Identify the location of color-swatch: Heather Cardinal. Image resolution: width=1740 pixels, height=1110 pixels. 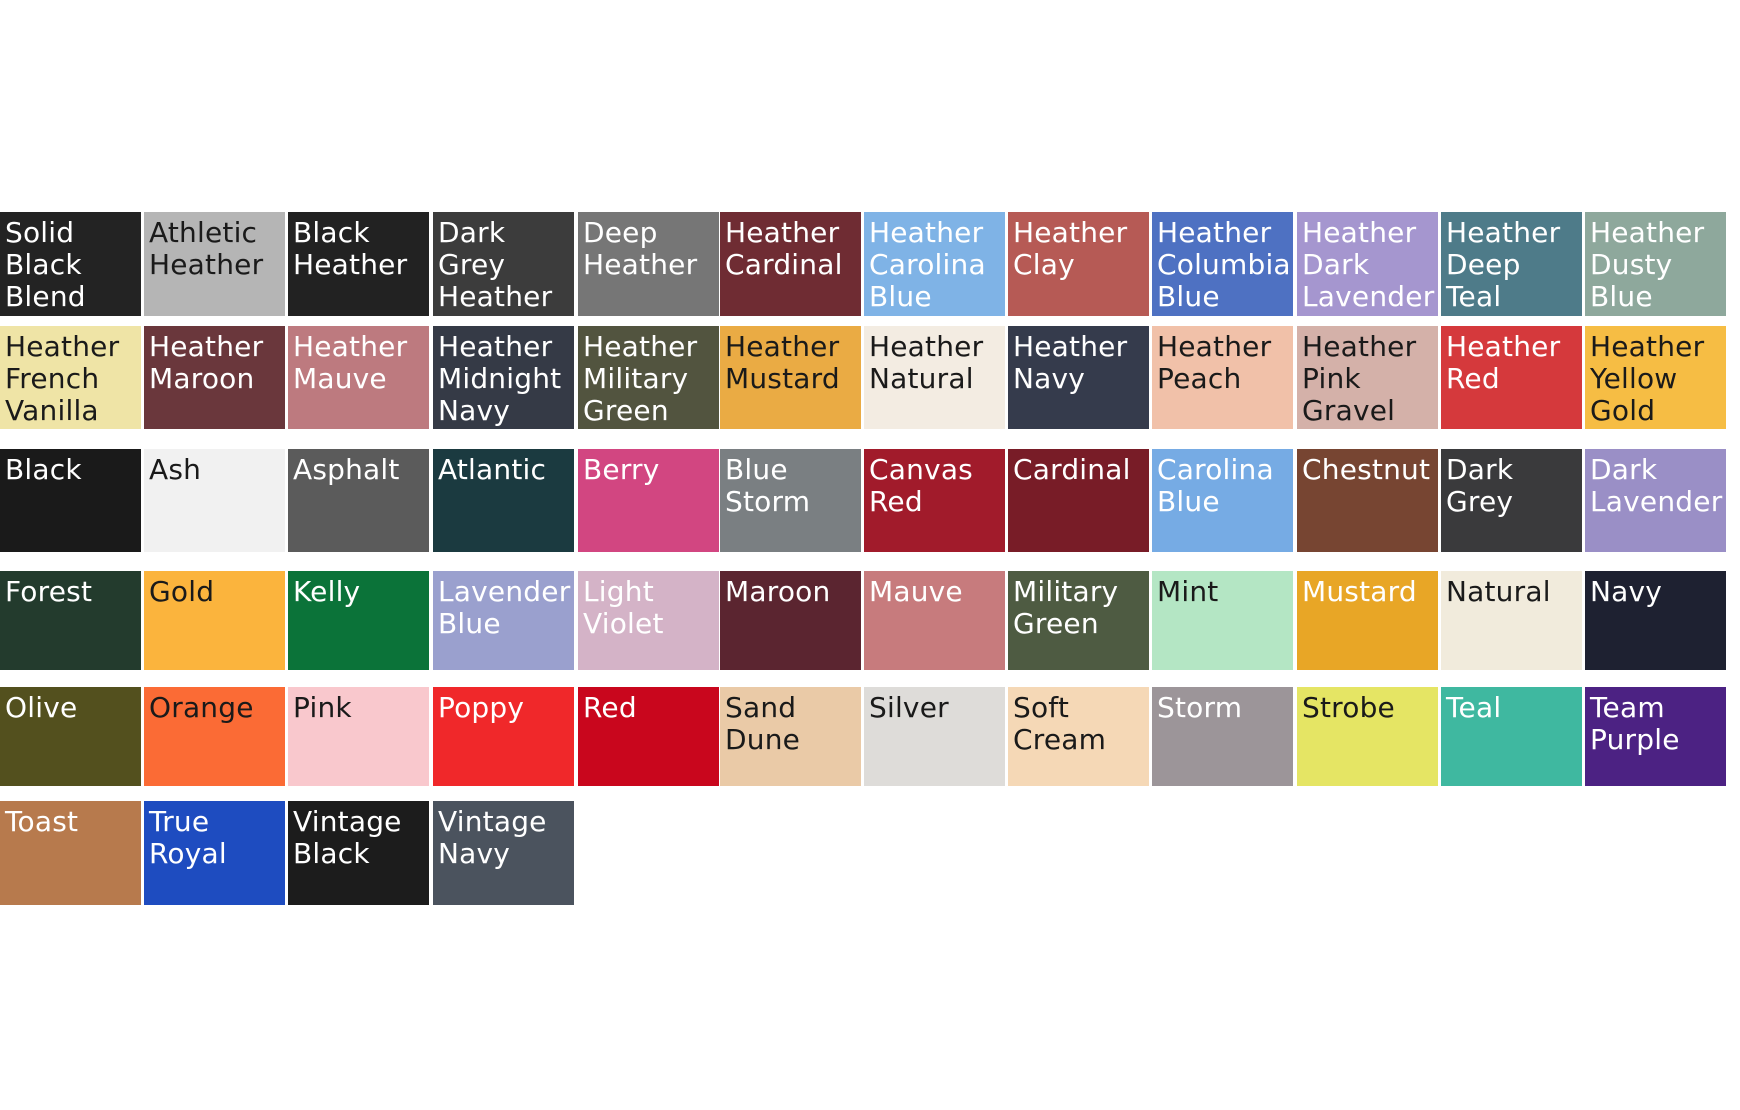
(790, 264).